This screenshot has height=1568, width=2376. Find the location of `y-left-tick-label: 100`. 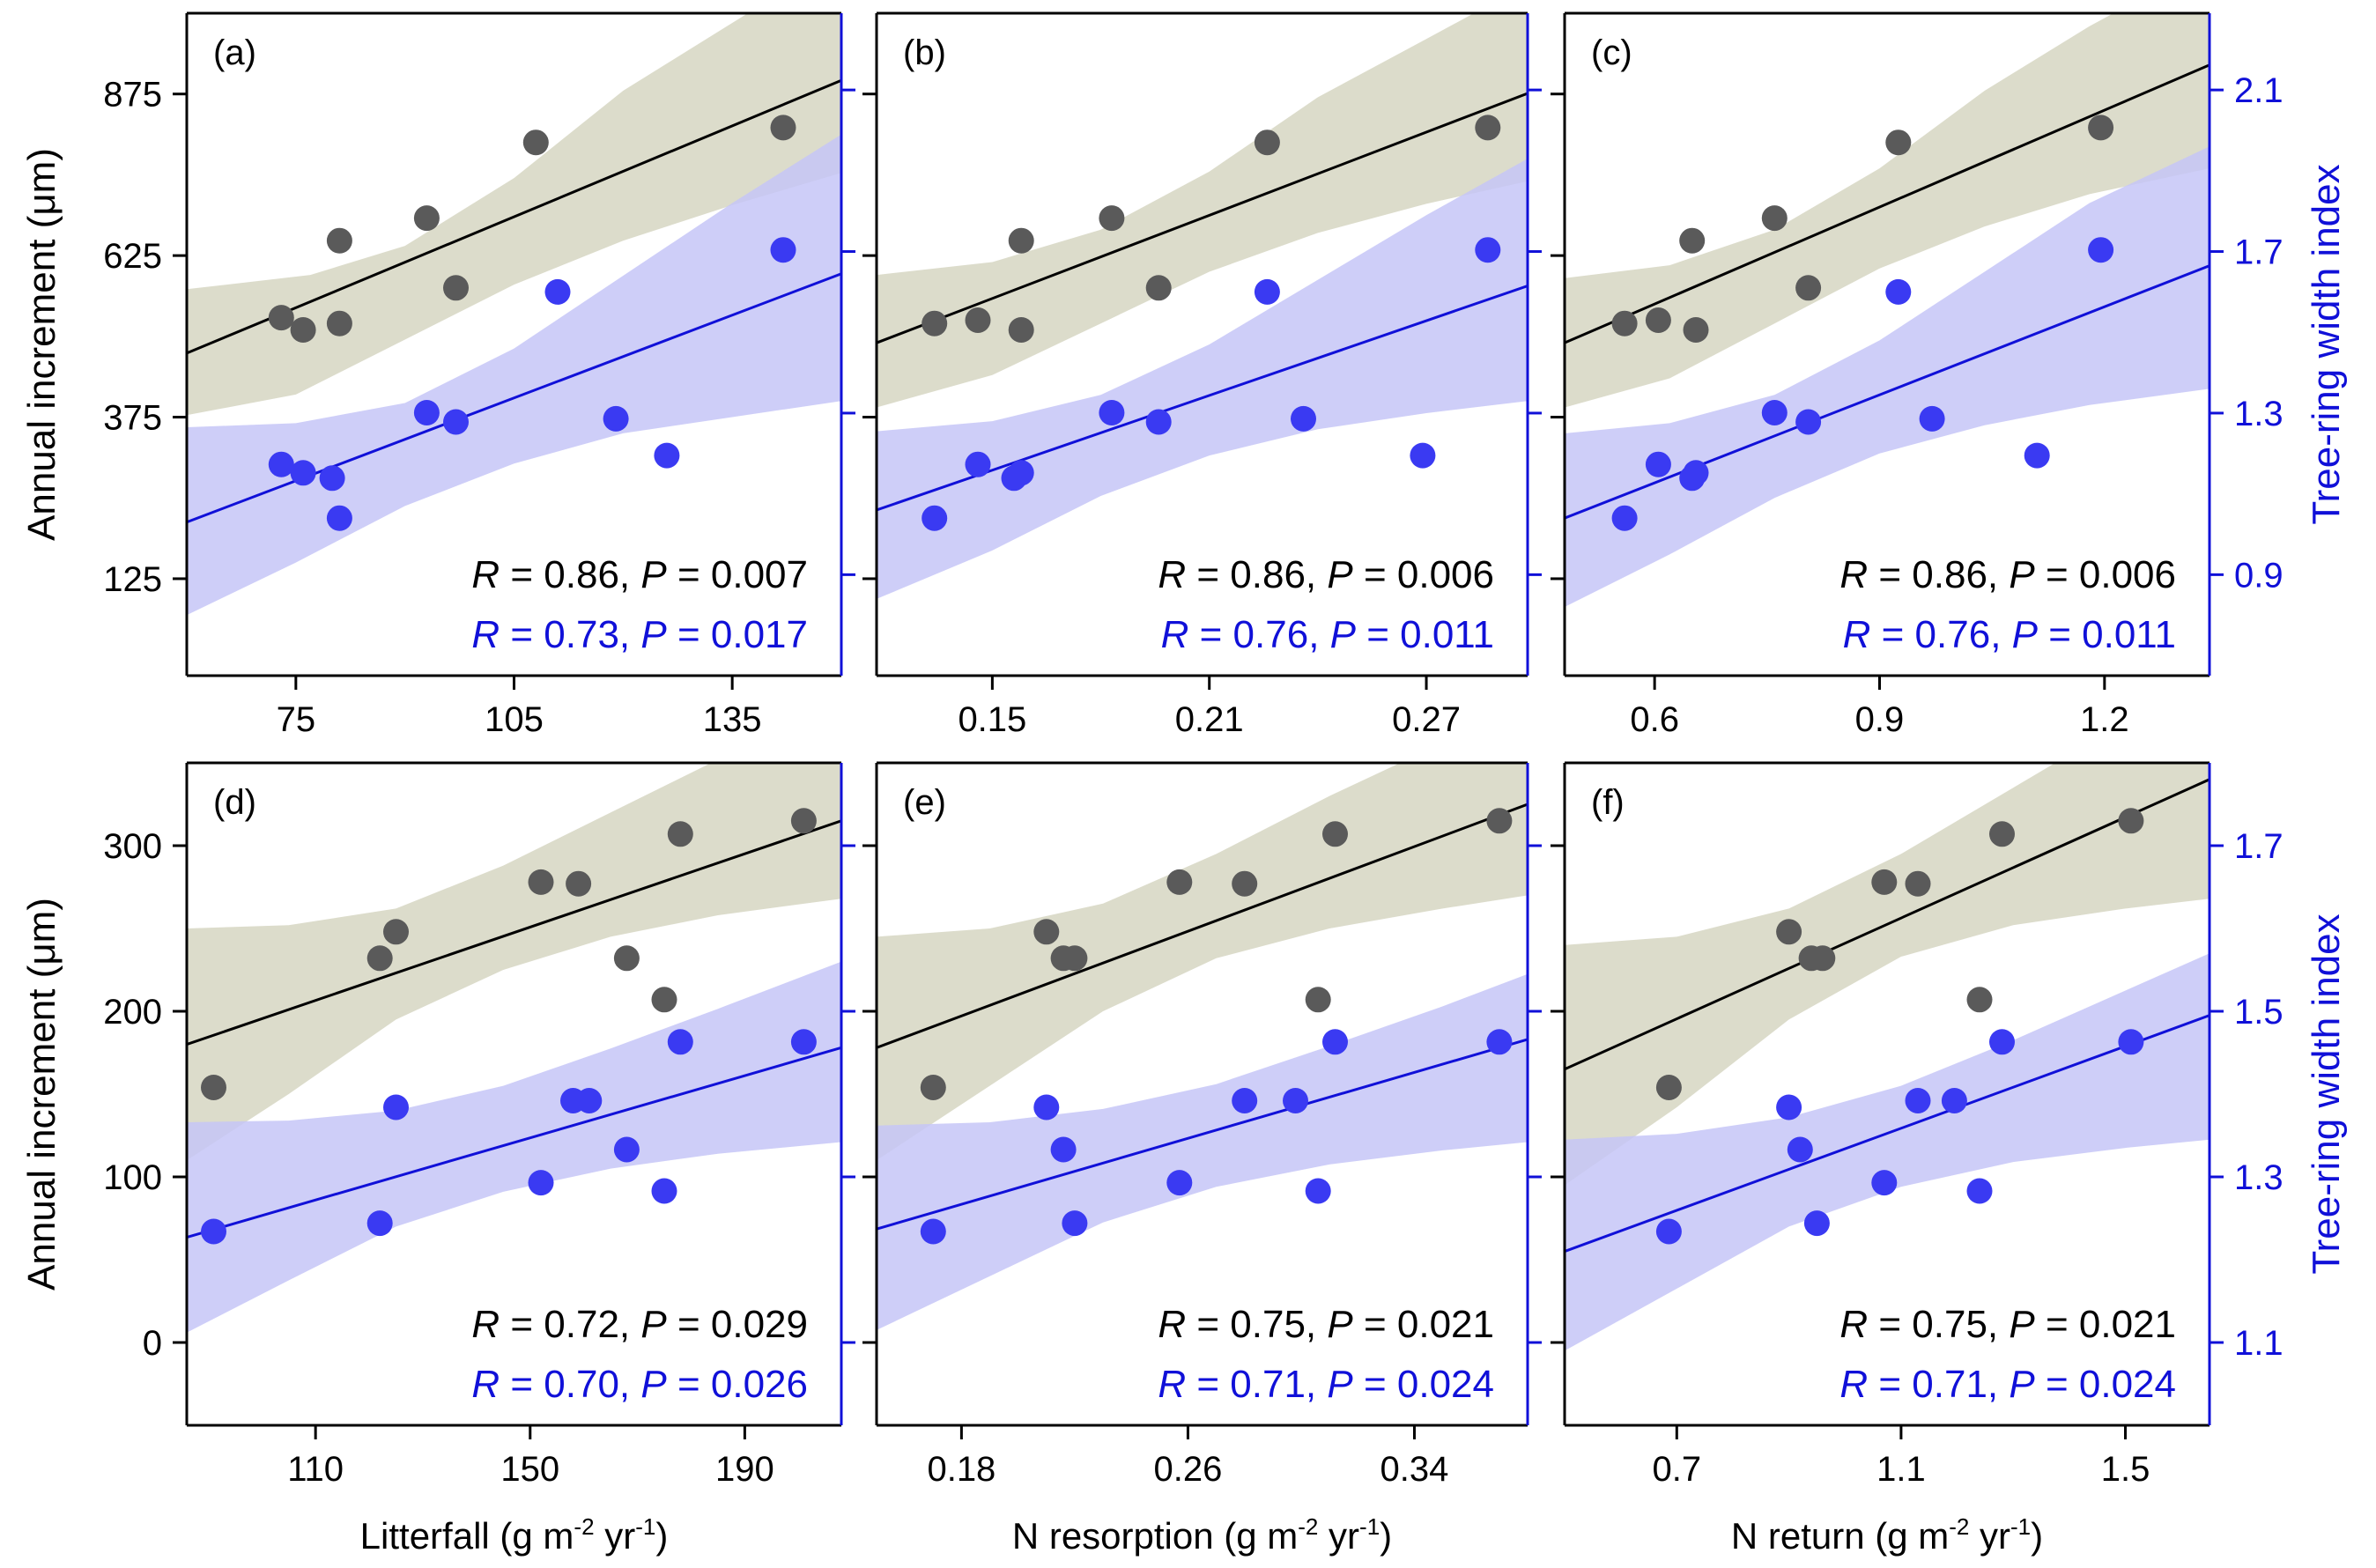

y-left-tick-label: 100 is located at coordinates (132, 1177).